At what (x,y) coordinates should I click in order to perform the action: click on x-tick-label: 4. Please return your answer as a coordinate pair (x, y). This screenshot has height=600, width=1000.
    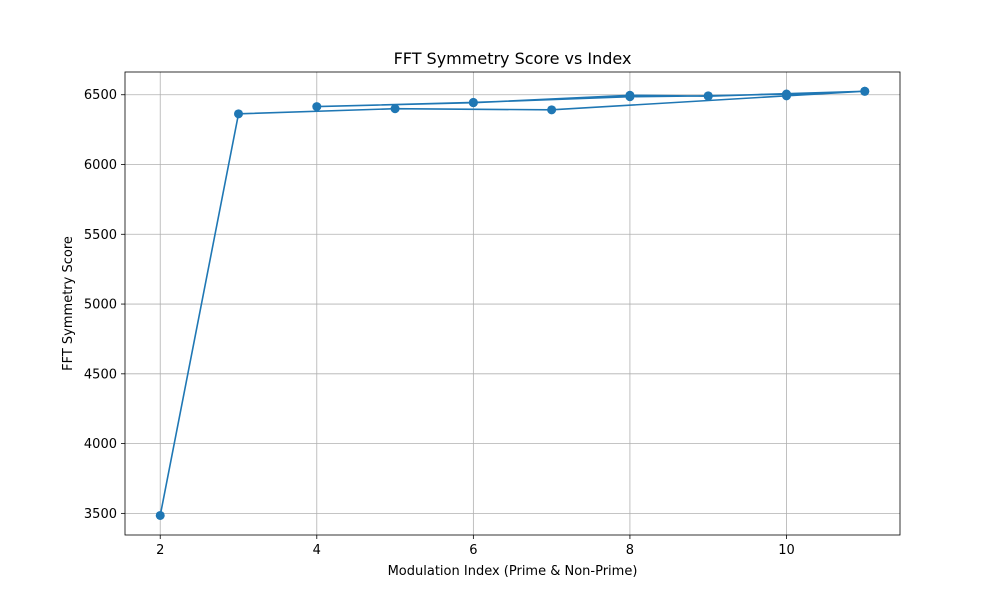
    Looking at the image, I should click on (317, 550).